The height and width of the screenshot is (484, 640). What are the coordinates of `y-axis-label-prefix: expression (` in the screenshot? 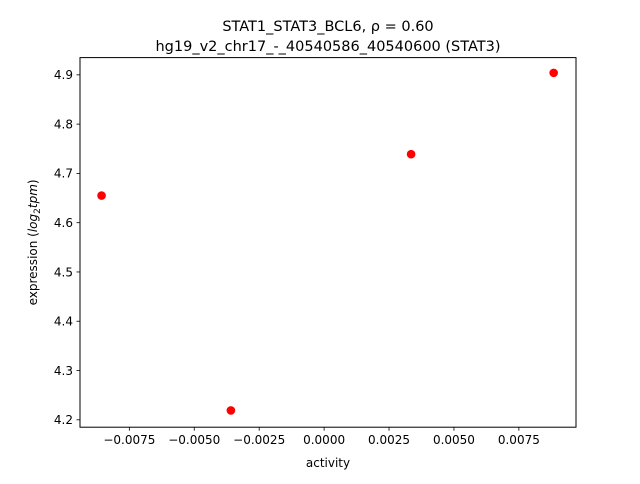 It's located at (33, 268).